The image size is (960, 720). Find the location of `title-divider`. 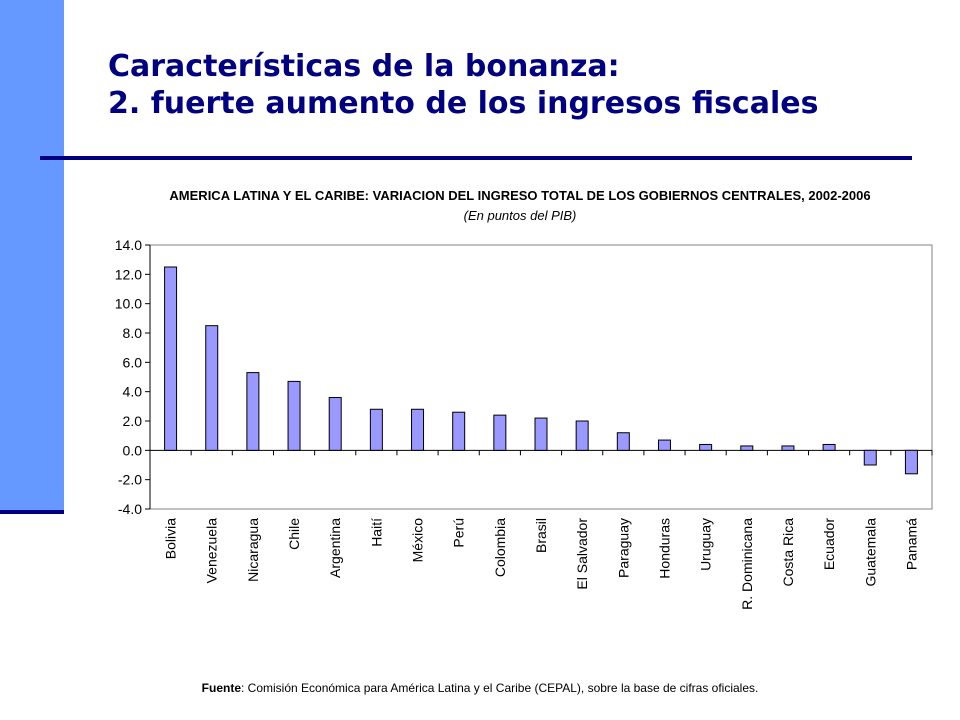

title-divider is located at coordinates (476, 158).